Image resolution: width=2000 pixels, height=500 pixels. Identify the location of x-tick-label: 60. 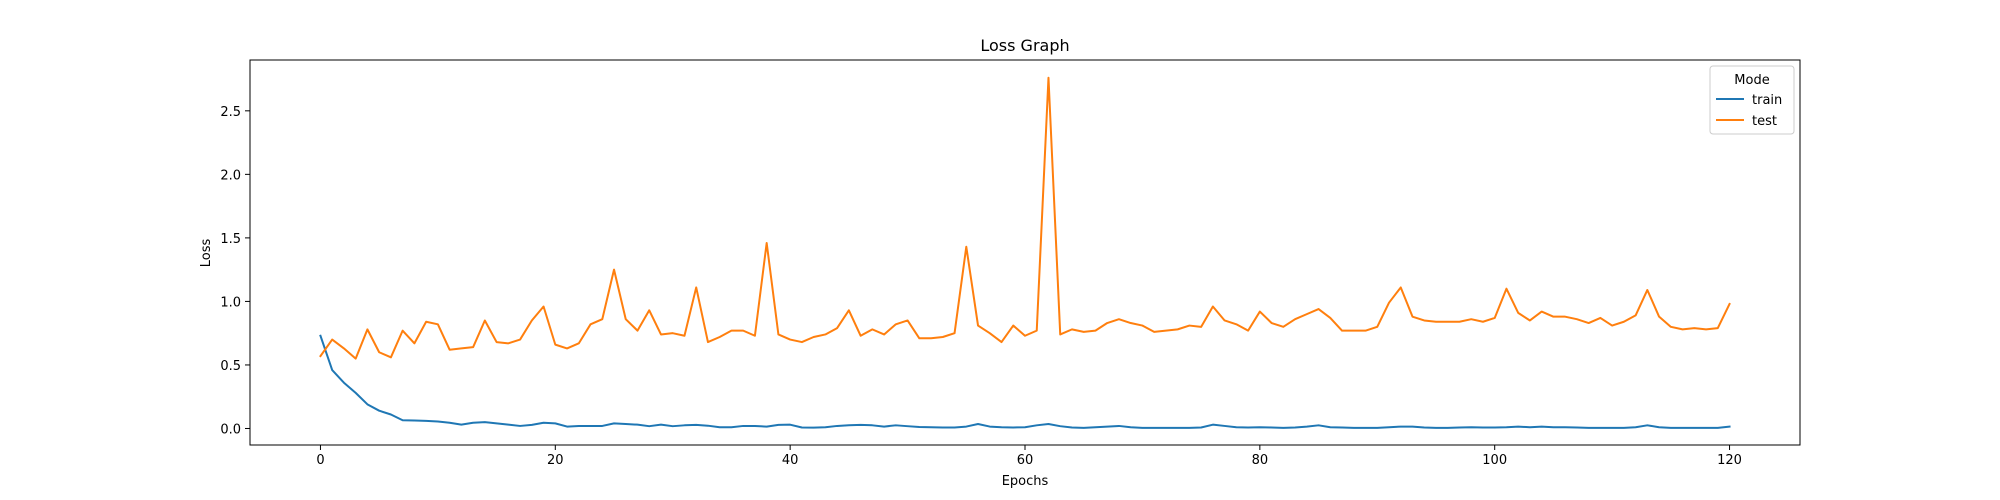
(1025, 460).